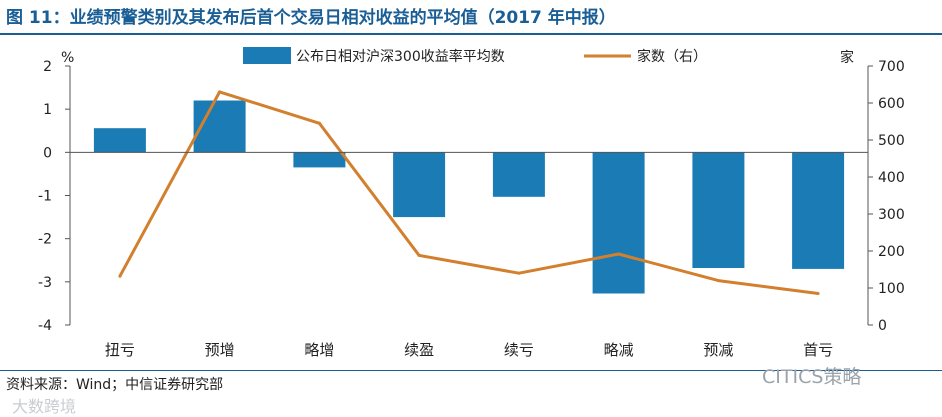  Describe the element at coordinates (891, 141) in the screenshot. I see `right-tick-label: 500` at that location.